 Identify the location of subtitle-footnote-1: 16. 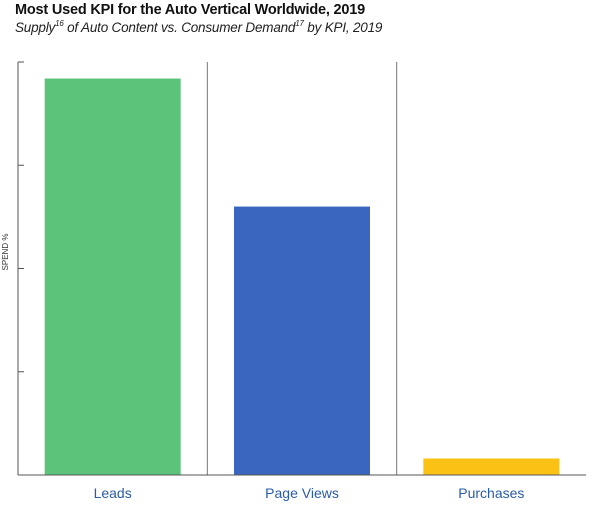
(59, 23).